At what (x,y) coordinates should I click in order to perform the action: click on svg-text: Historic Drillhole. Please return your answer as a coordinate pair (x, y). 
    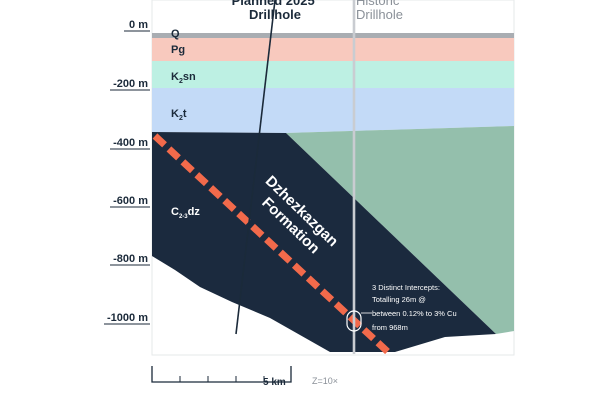
    Looking at the image, I should click on (379, 11).